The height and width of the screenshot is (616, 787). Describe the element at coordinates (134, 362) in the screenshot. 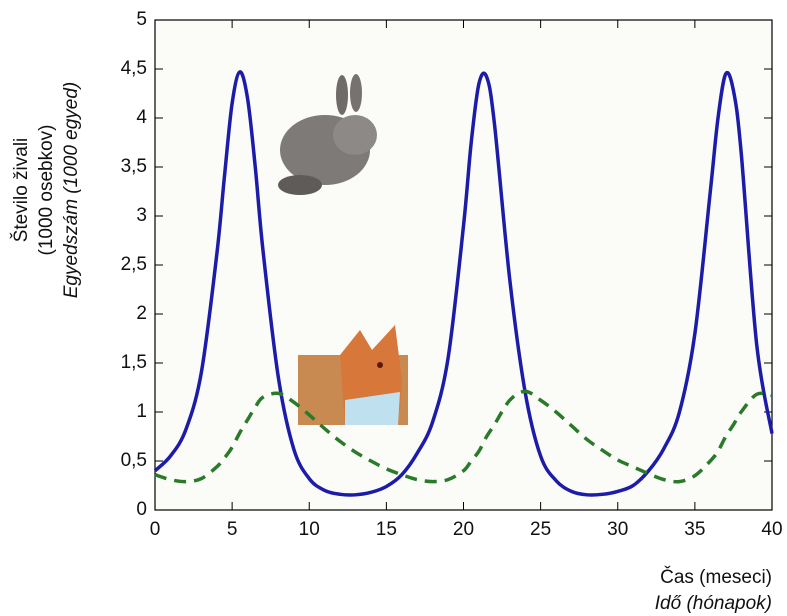

I see `y-tick-label: 1,5` at that location.